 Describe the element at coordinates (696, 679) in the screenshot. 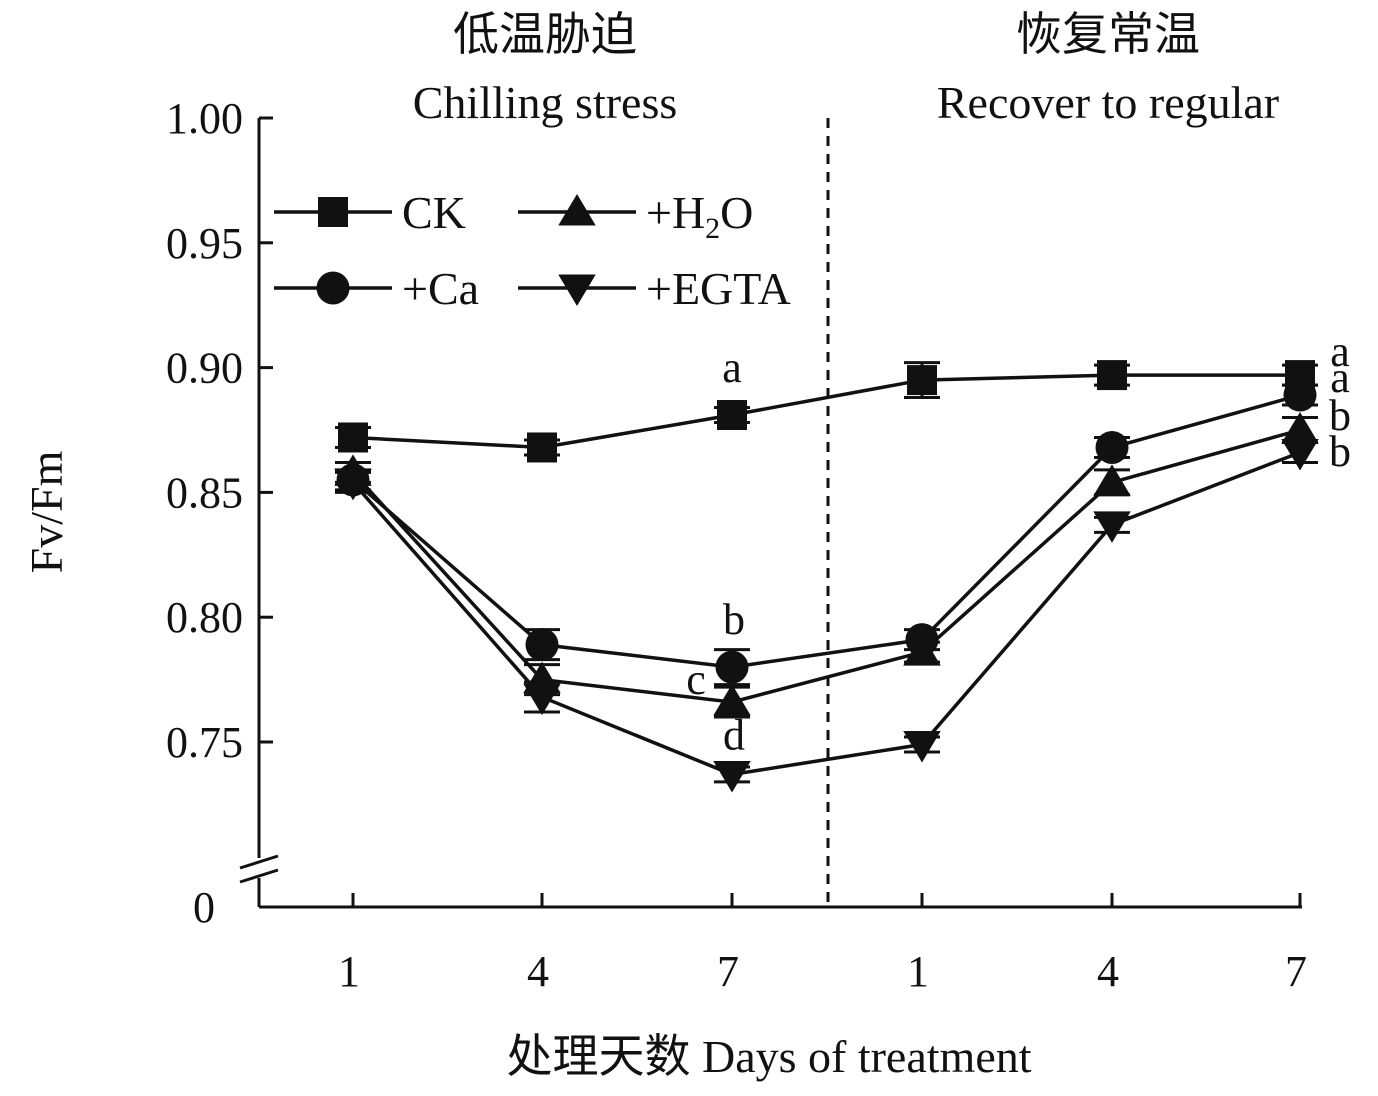

I see `significance-label: c` at that location.